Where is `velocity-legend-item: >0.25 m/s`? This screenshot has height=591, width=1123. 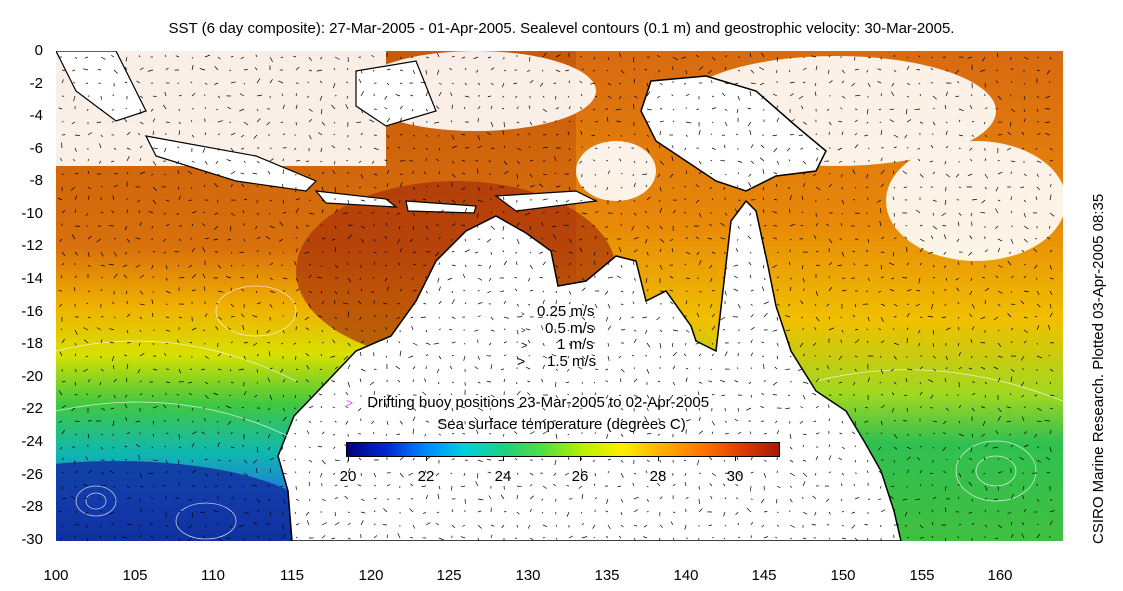
velocity-legend-item: >0.25 m/s is located at coordinates (558, 313).